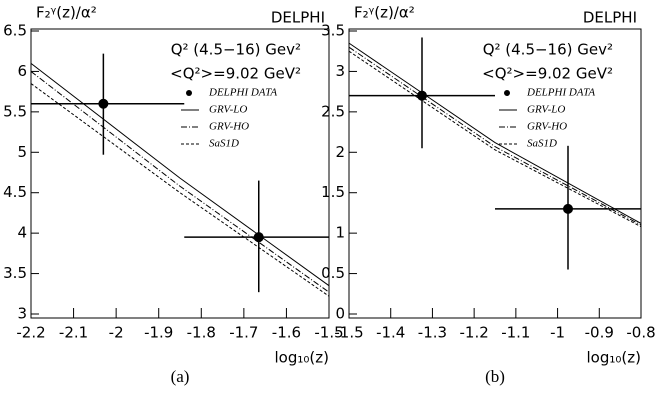  Describe the element at coordinates (116, 333) in the screenshot. I see `x-tick-label: -2` at that location.